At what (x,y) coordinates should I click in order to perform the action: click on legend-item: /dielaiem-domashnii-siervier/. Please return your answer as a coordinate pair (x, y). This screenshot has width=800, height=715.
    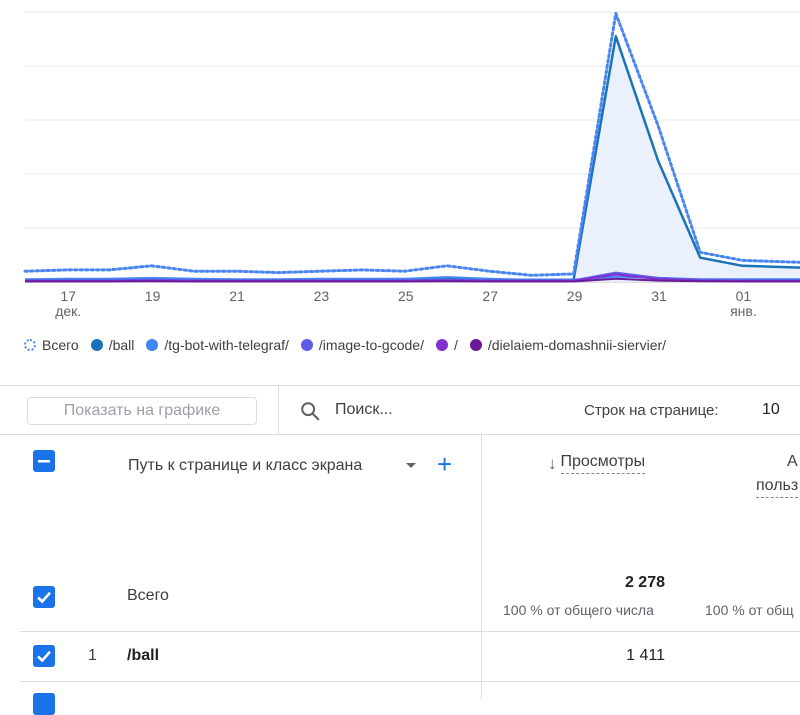
    Looking at the image, I should click on (568, 345).